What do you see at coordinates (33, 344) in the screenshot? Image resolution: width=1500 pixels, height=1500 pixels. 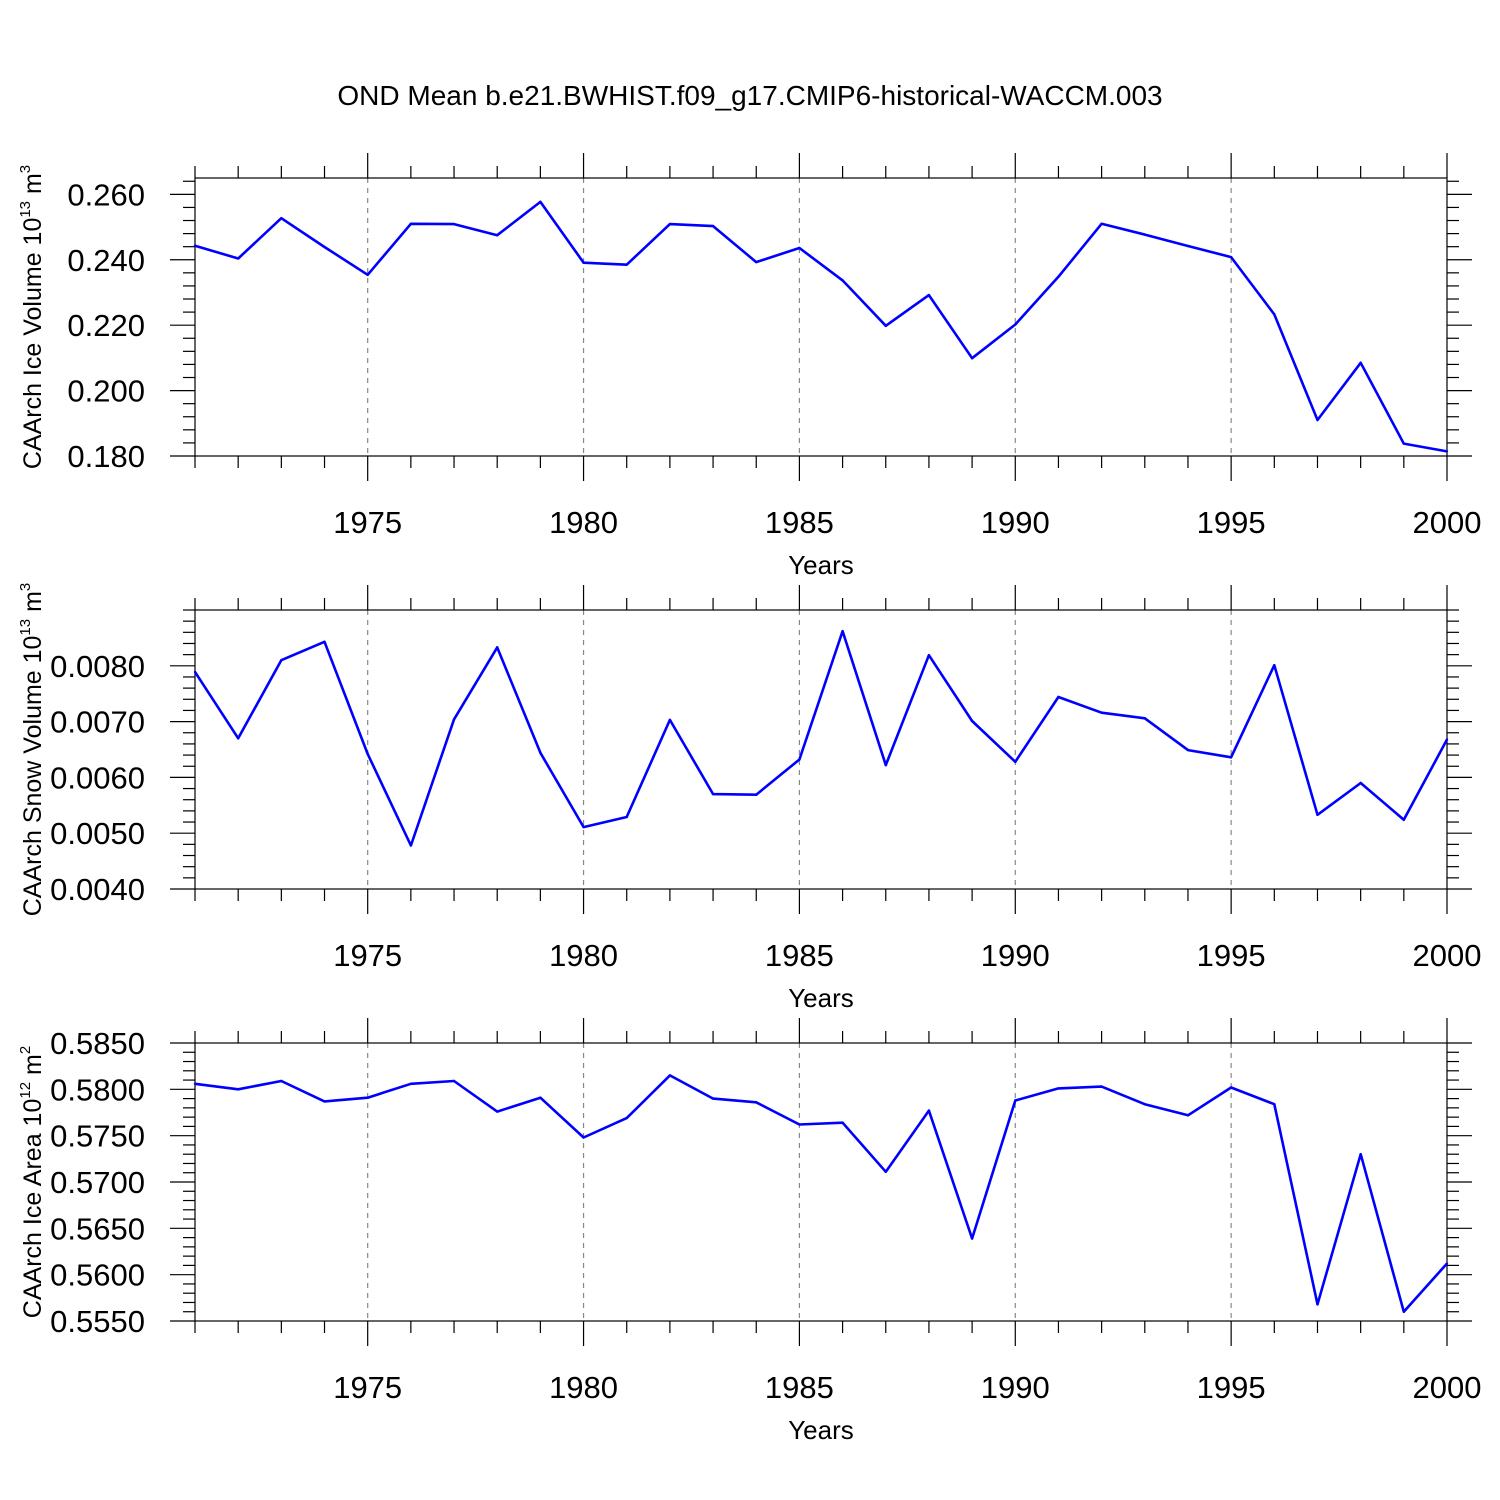 I see `y-axis-title-part: CAArch Ice Volume 10` at bounding box center [33, 344].